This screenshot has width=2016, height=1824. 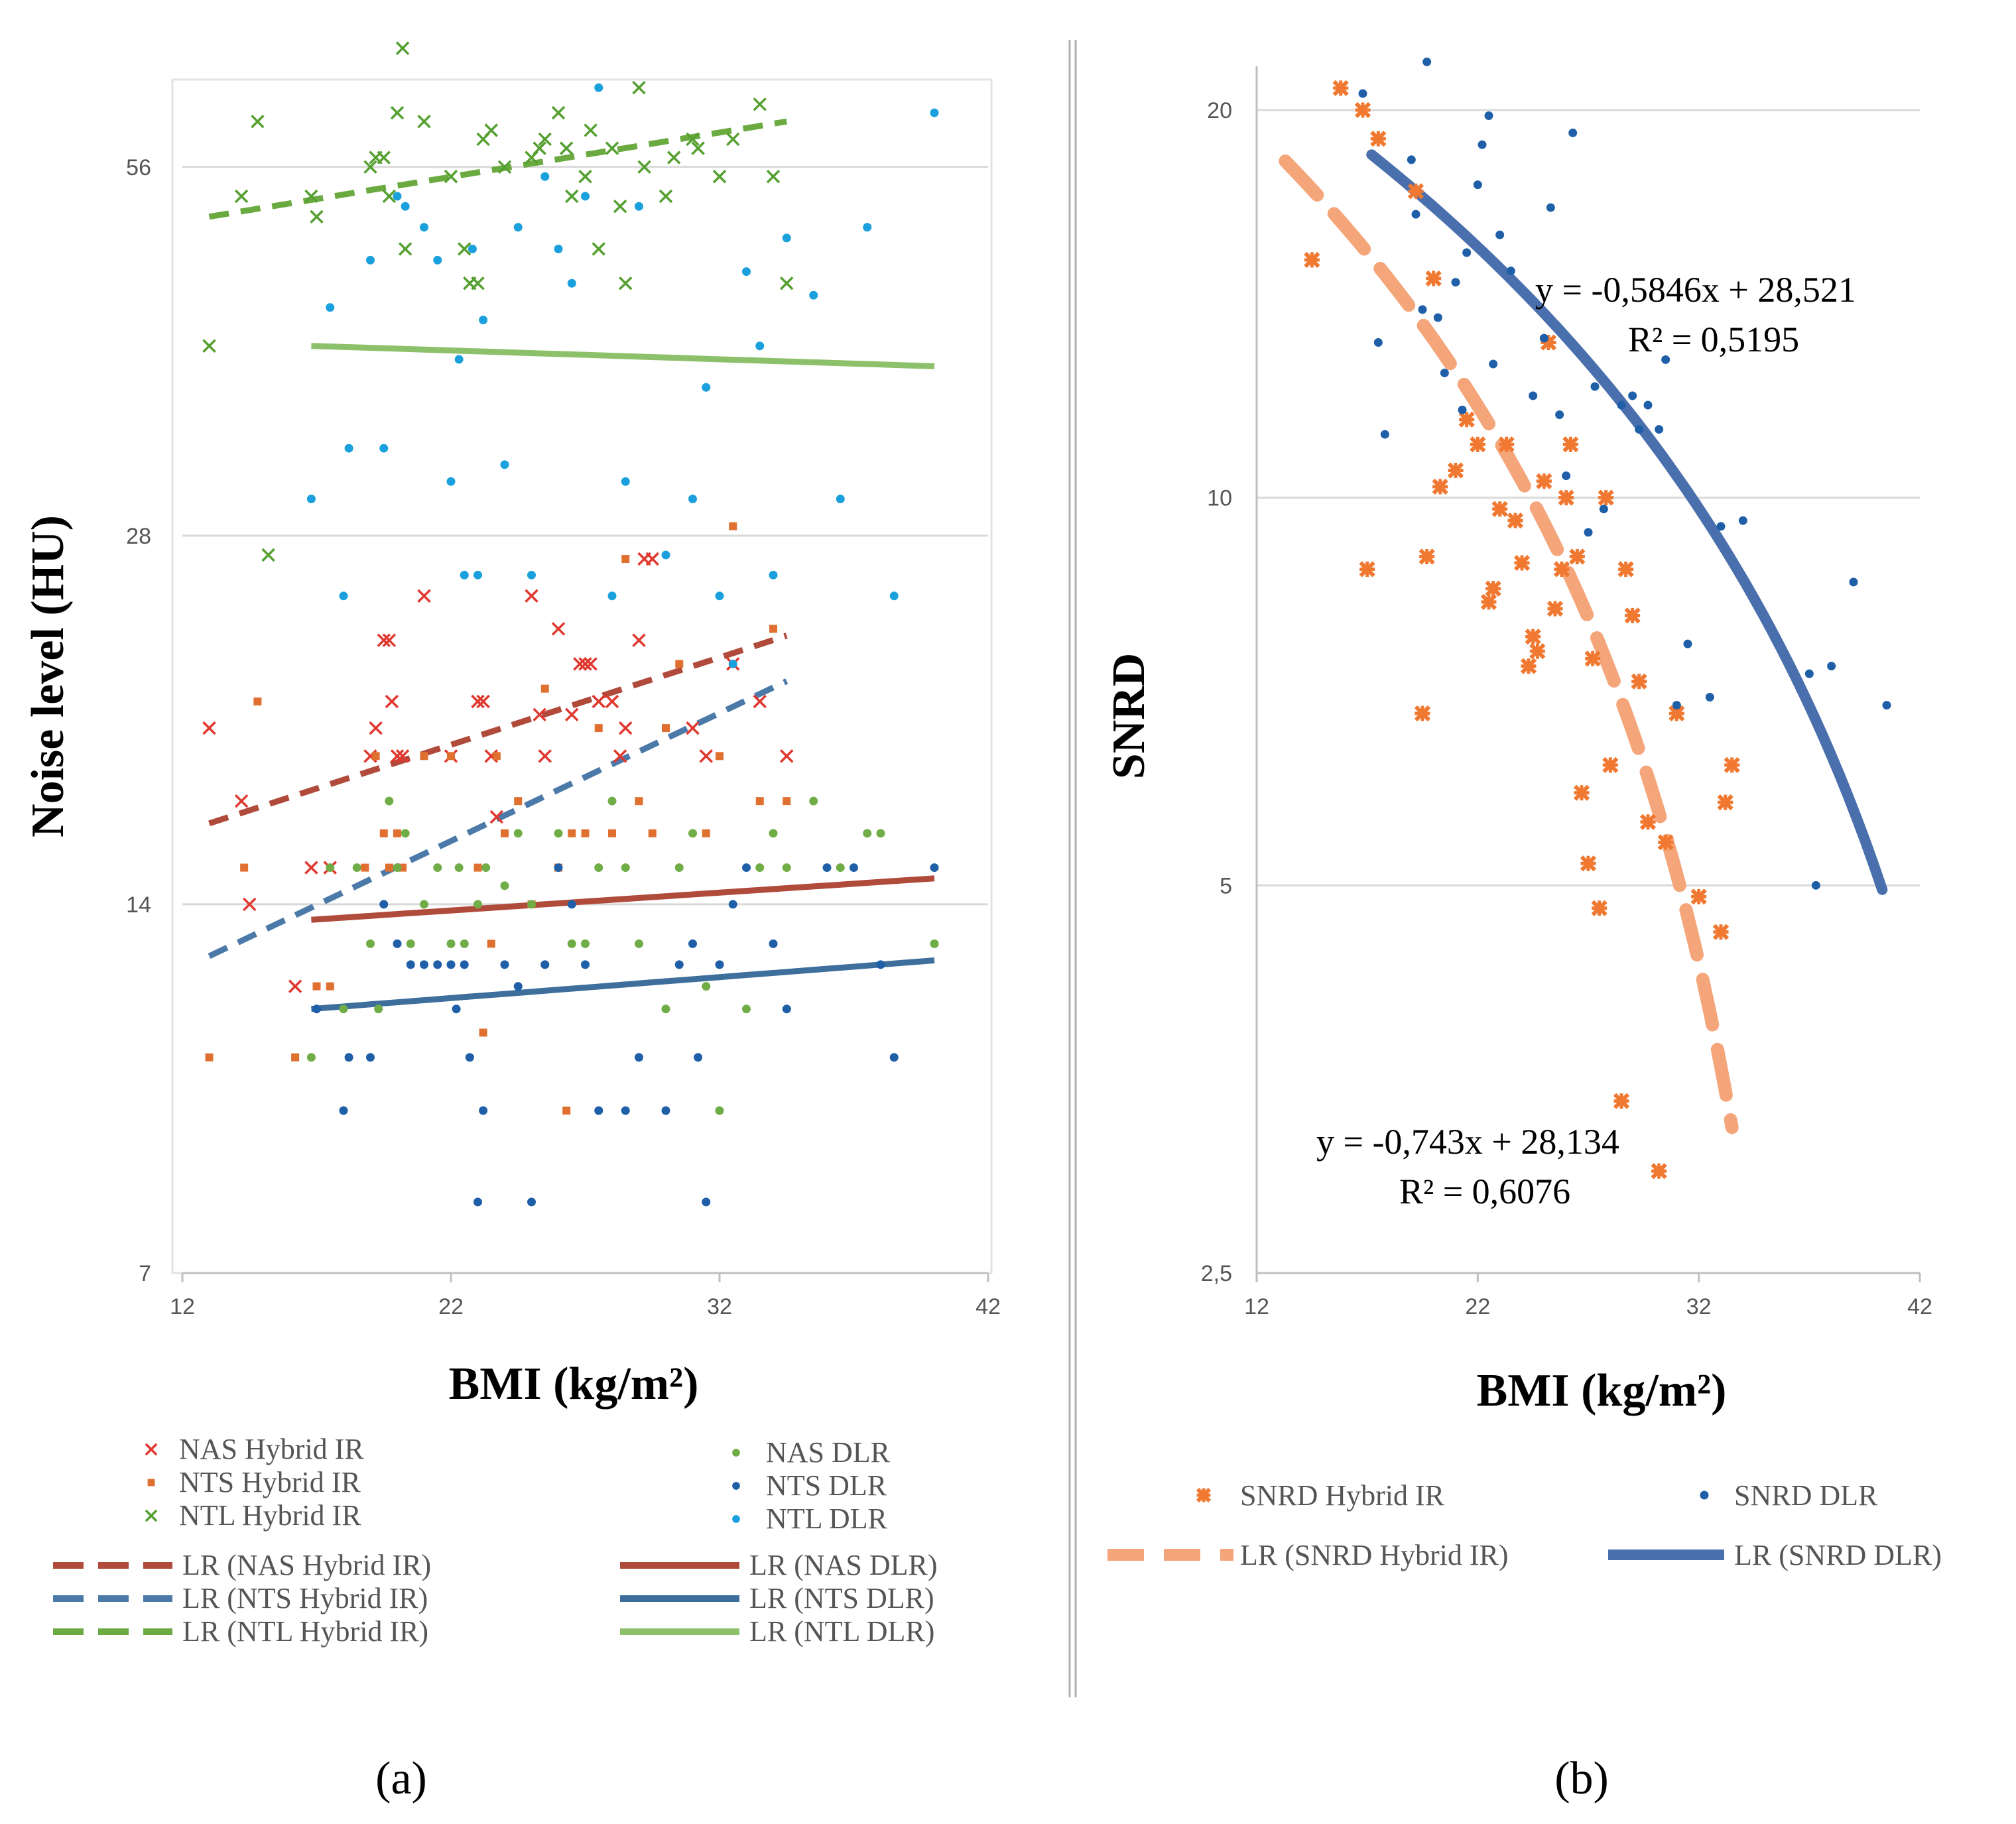 I want to click on legend-label-lr-snrd-hybrid-ir: LR (SNRD Hybrid IR), so click(x=1374, y=1555).